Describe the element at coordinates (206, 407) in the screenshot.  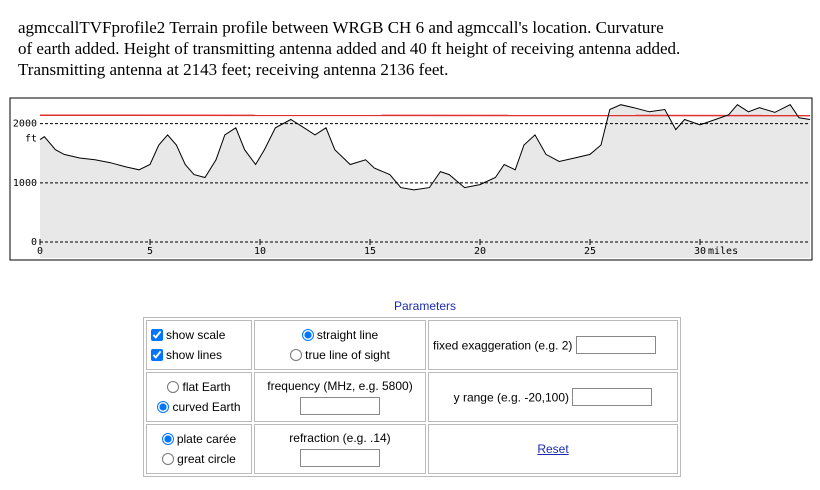
I see `label: curved Earth` at that location.